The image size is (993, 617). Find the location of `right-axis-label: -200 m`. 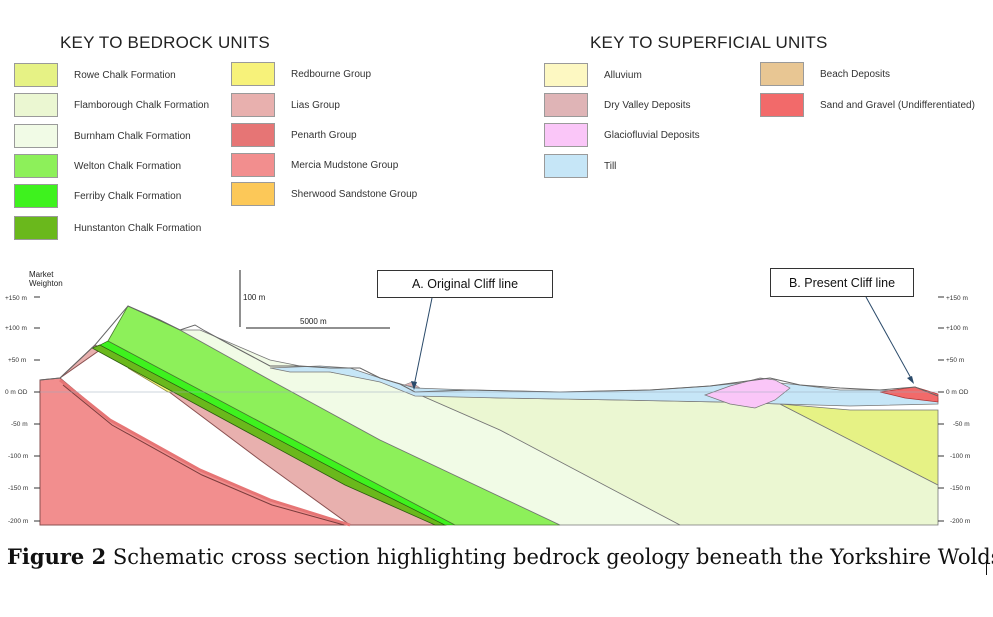

right-axis-label: -200 m is located at coordinates (960, 521).